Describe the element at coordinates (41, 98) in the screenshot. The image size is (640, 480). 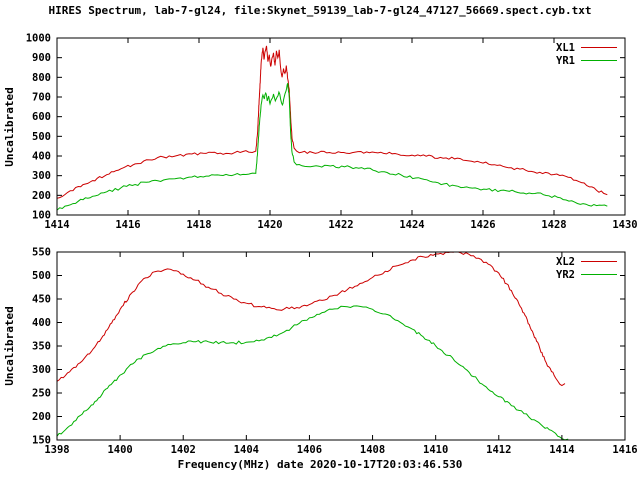
I see `y-tick-label: 700` at that location.